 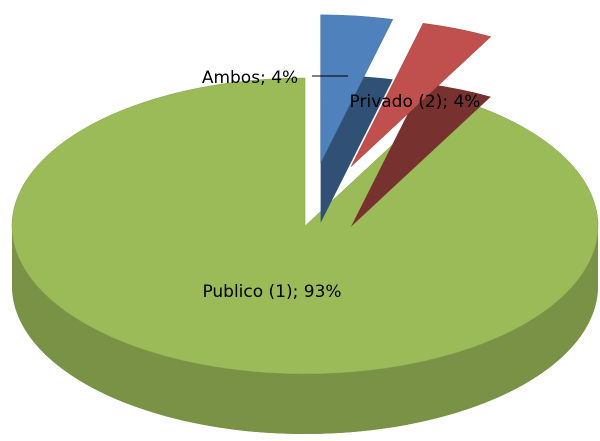 I want to click on data-label: Ambos; 4%, so click(x=250, y=78).